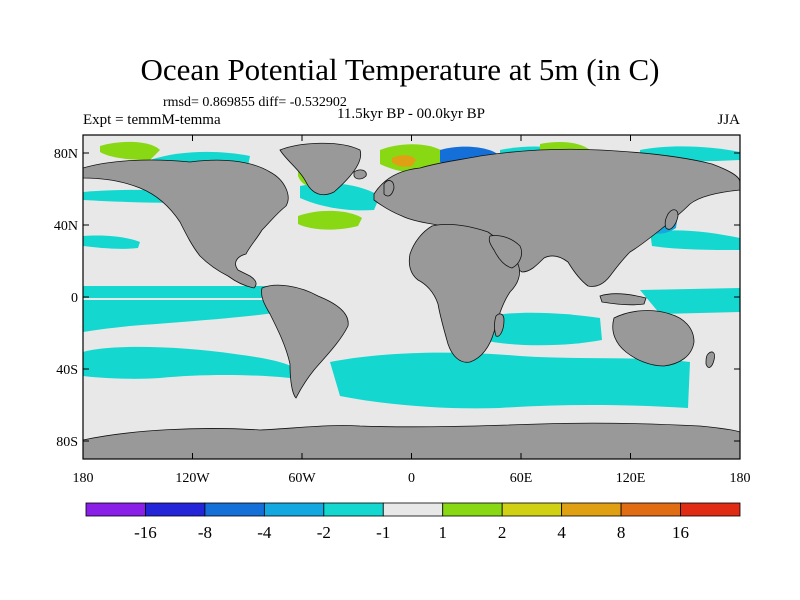 This screenshot has height=600, width=800. Describe the element at coordinates (695, 240) in the screenshot. I see `anomaly-patch-north-pacific-east` at that location.